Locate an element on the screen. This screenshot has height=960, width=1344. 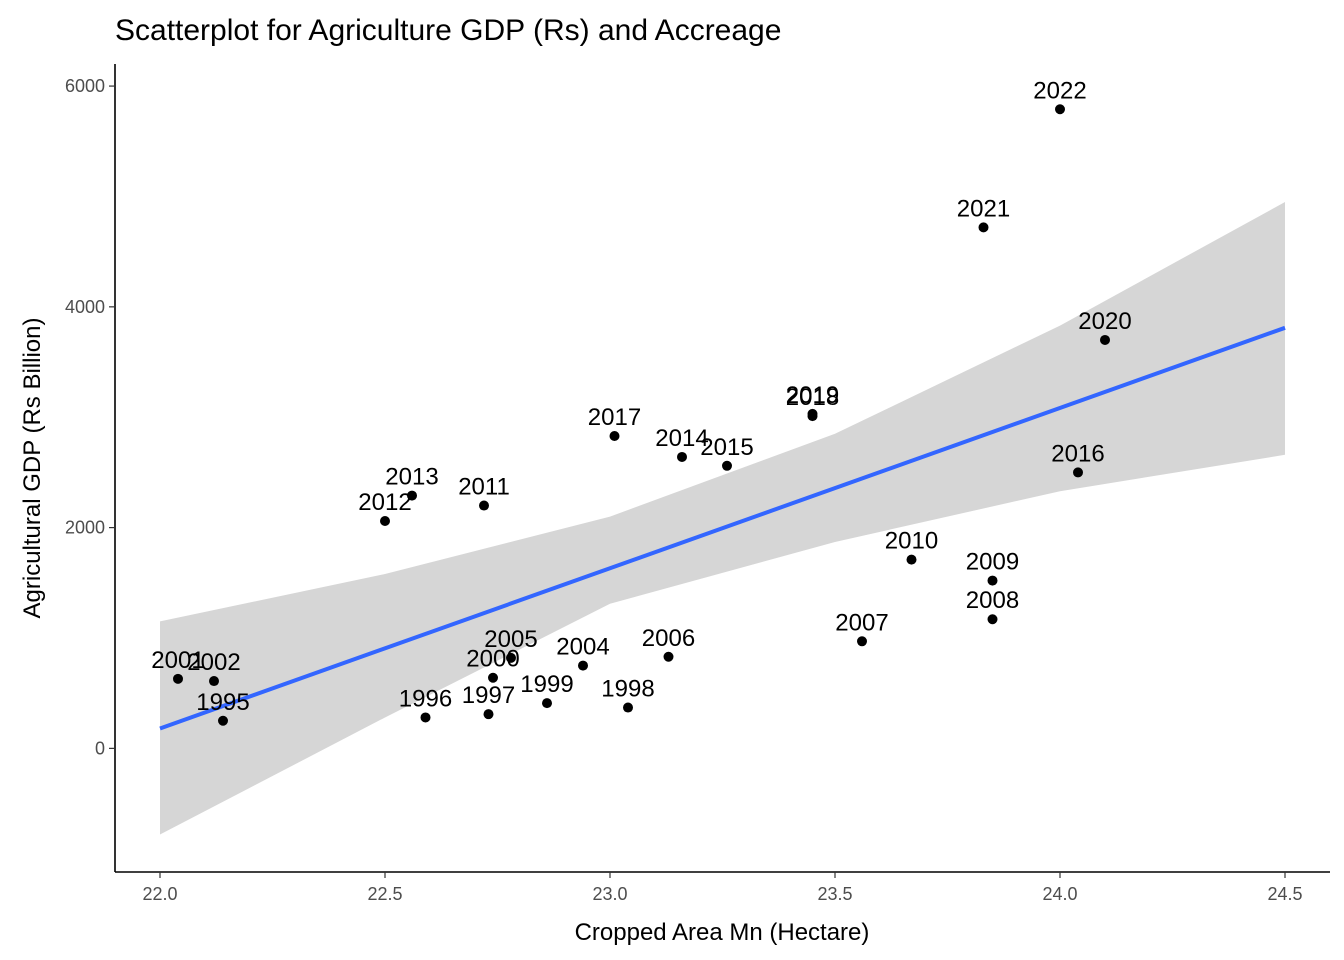
point-label-2022: 2022 is located at coordinates (1059, 90).